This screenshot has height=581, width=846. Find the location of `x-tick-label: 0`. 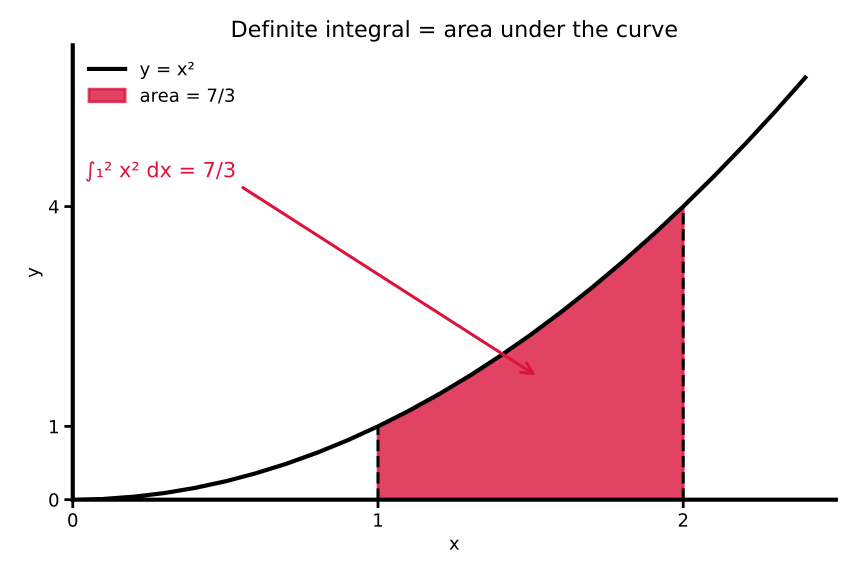

x-tick-label: 0 is located at coordinates (73, 520).